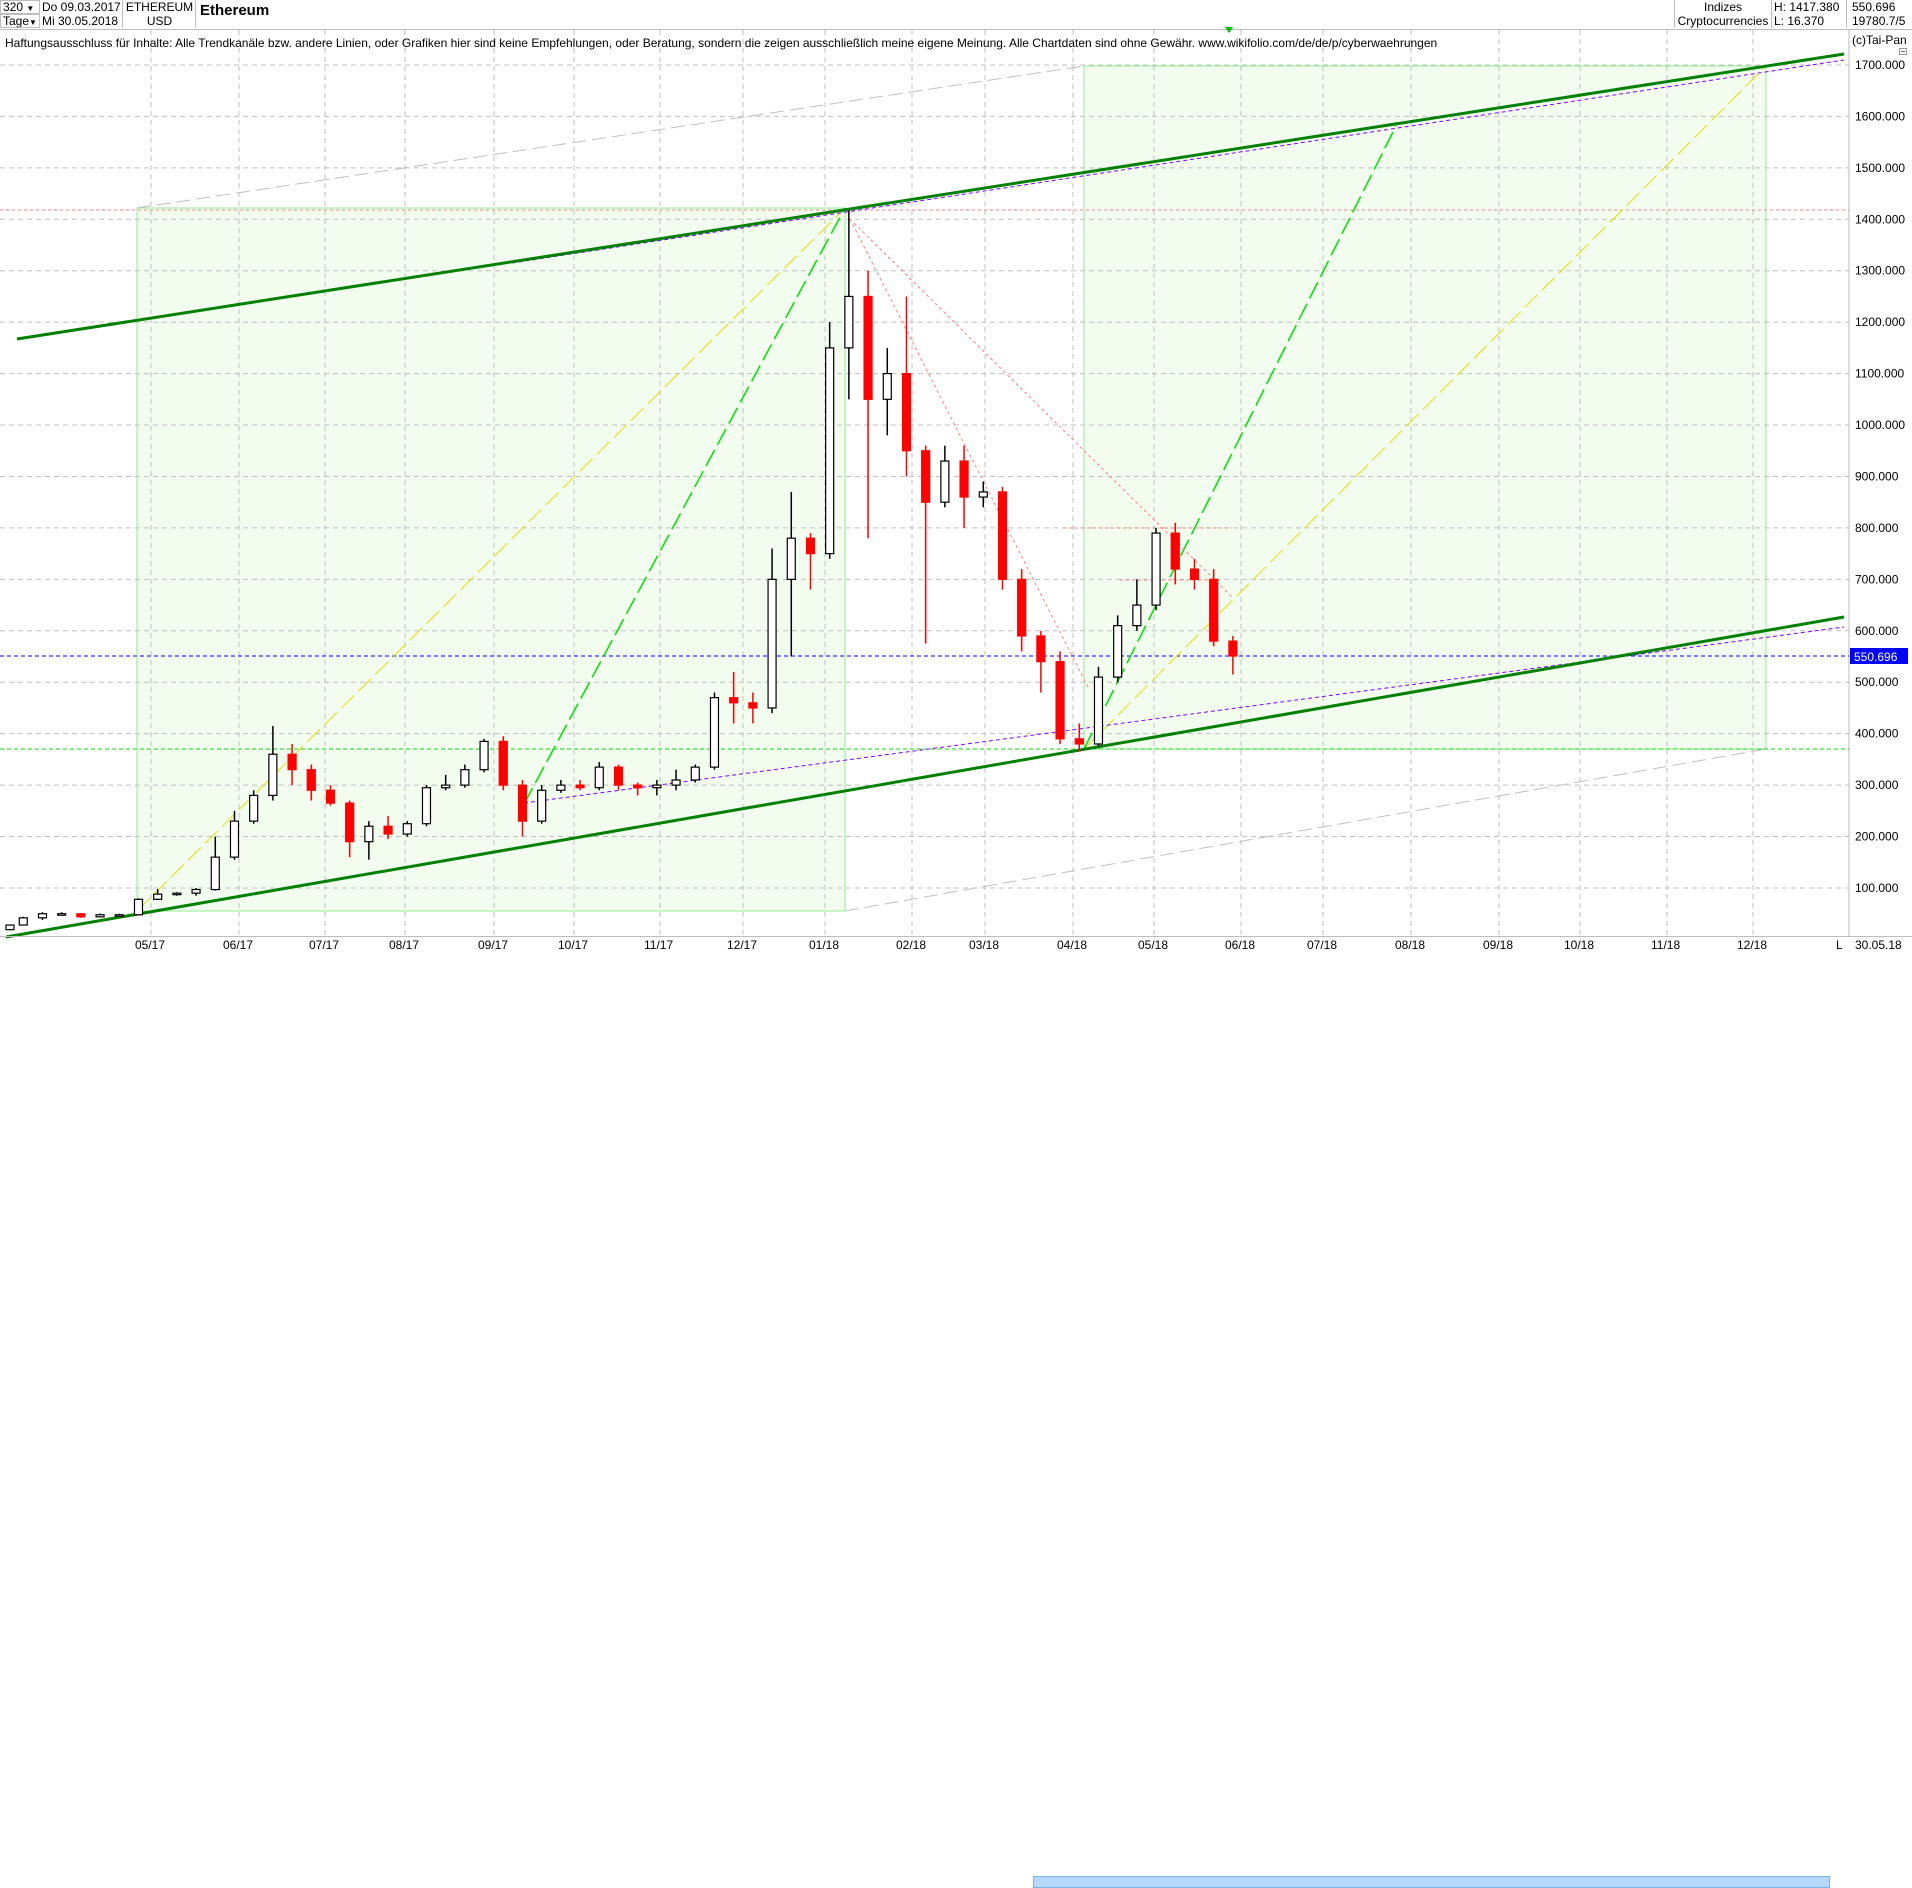  I want to click on bars-count: 320, so click(13, 7).